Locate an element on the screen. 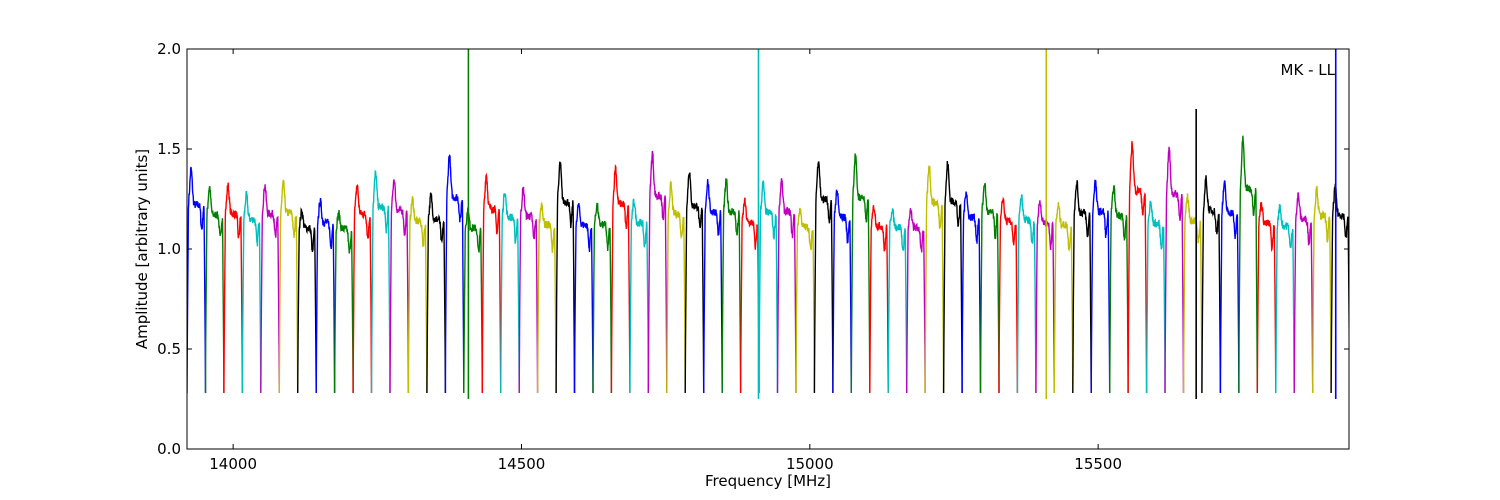 Image resolution: width=1500 pixels, height=500 pixels. x-tick-label: 14000 is located at coordinates (233, 464).